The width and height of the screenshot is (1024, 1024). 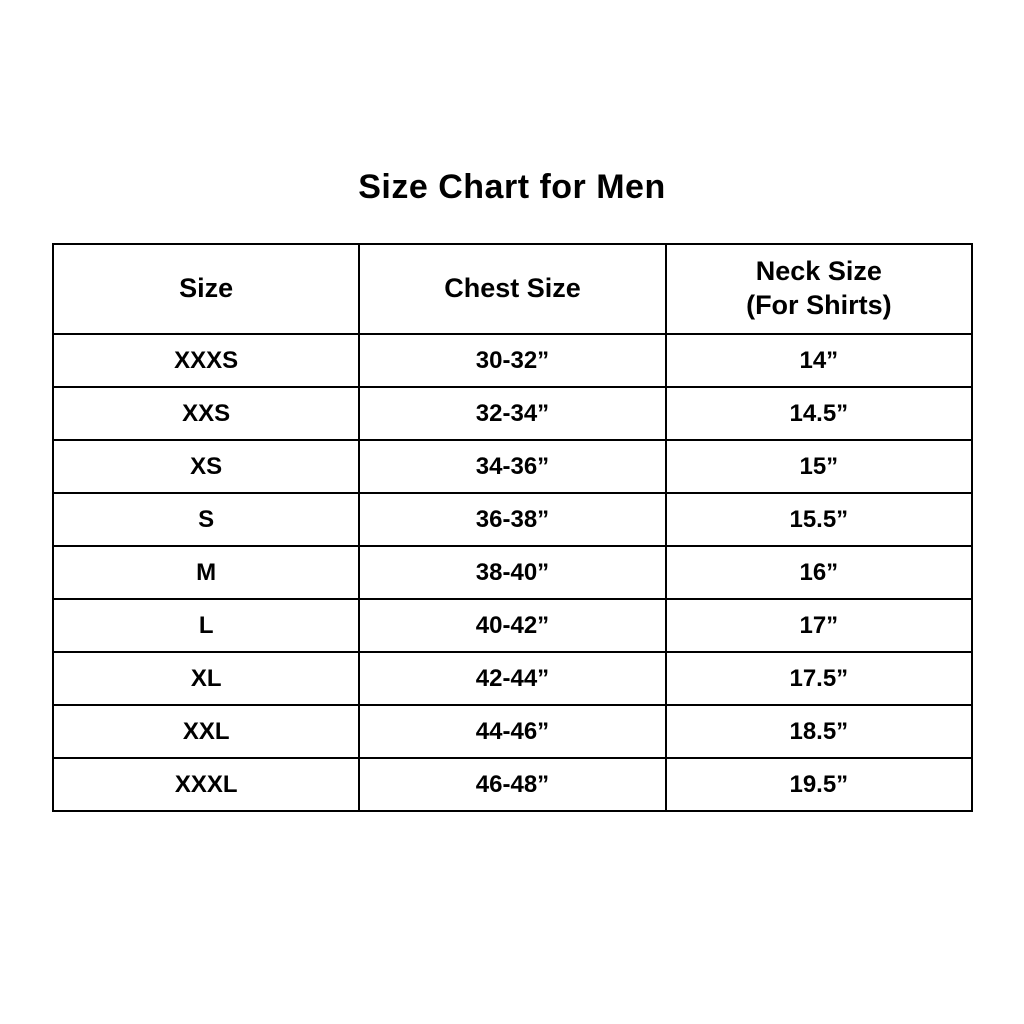 I want to click on chest-cell: 32-34”, so click(x=512, y=413).